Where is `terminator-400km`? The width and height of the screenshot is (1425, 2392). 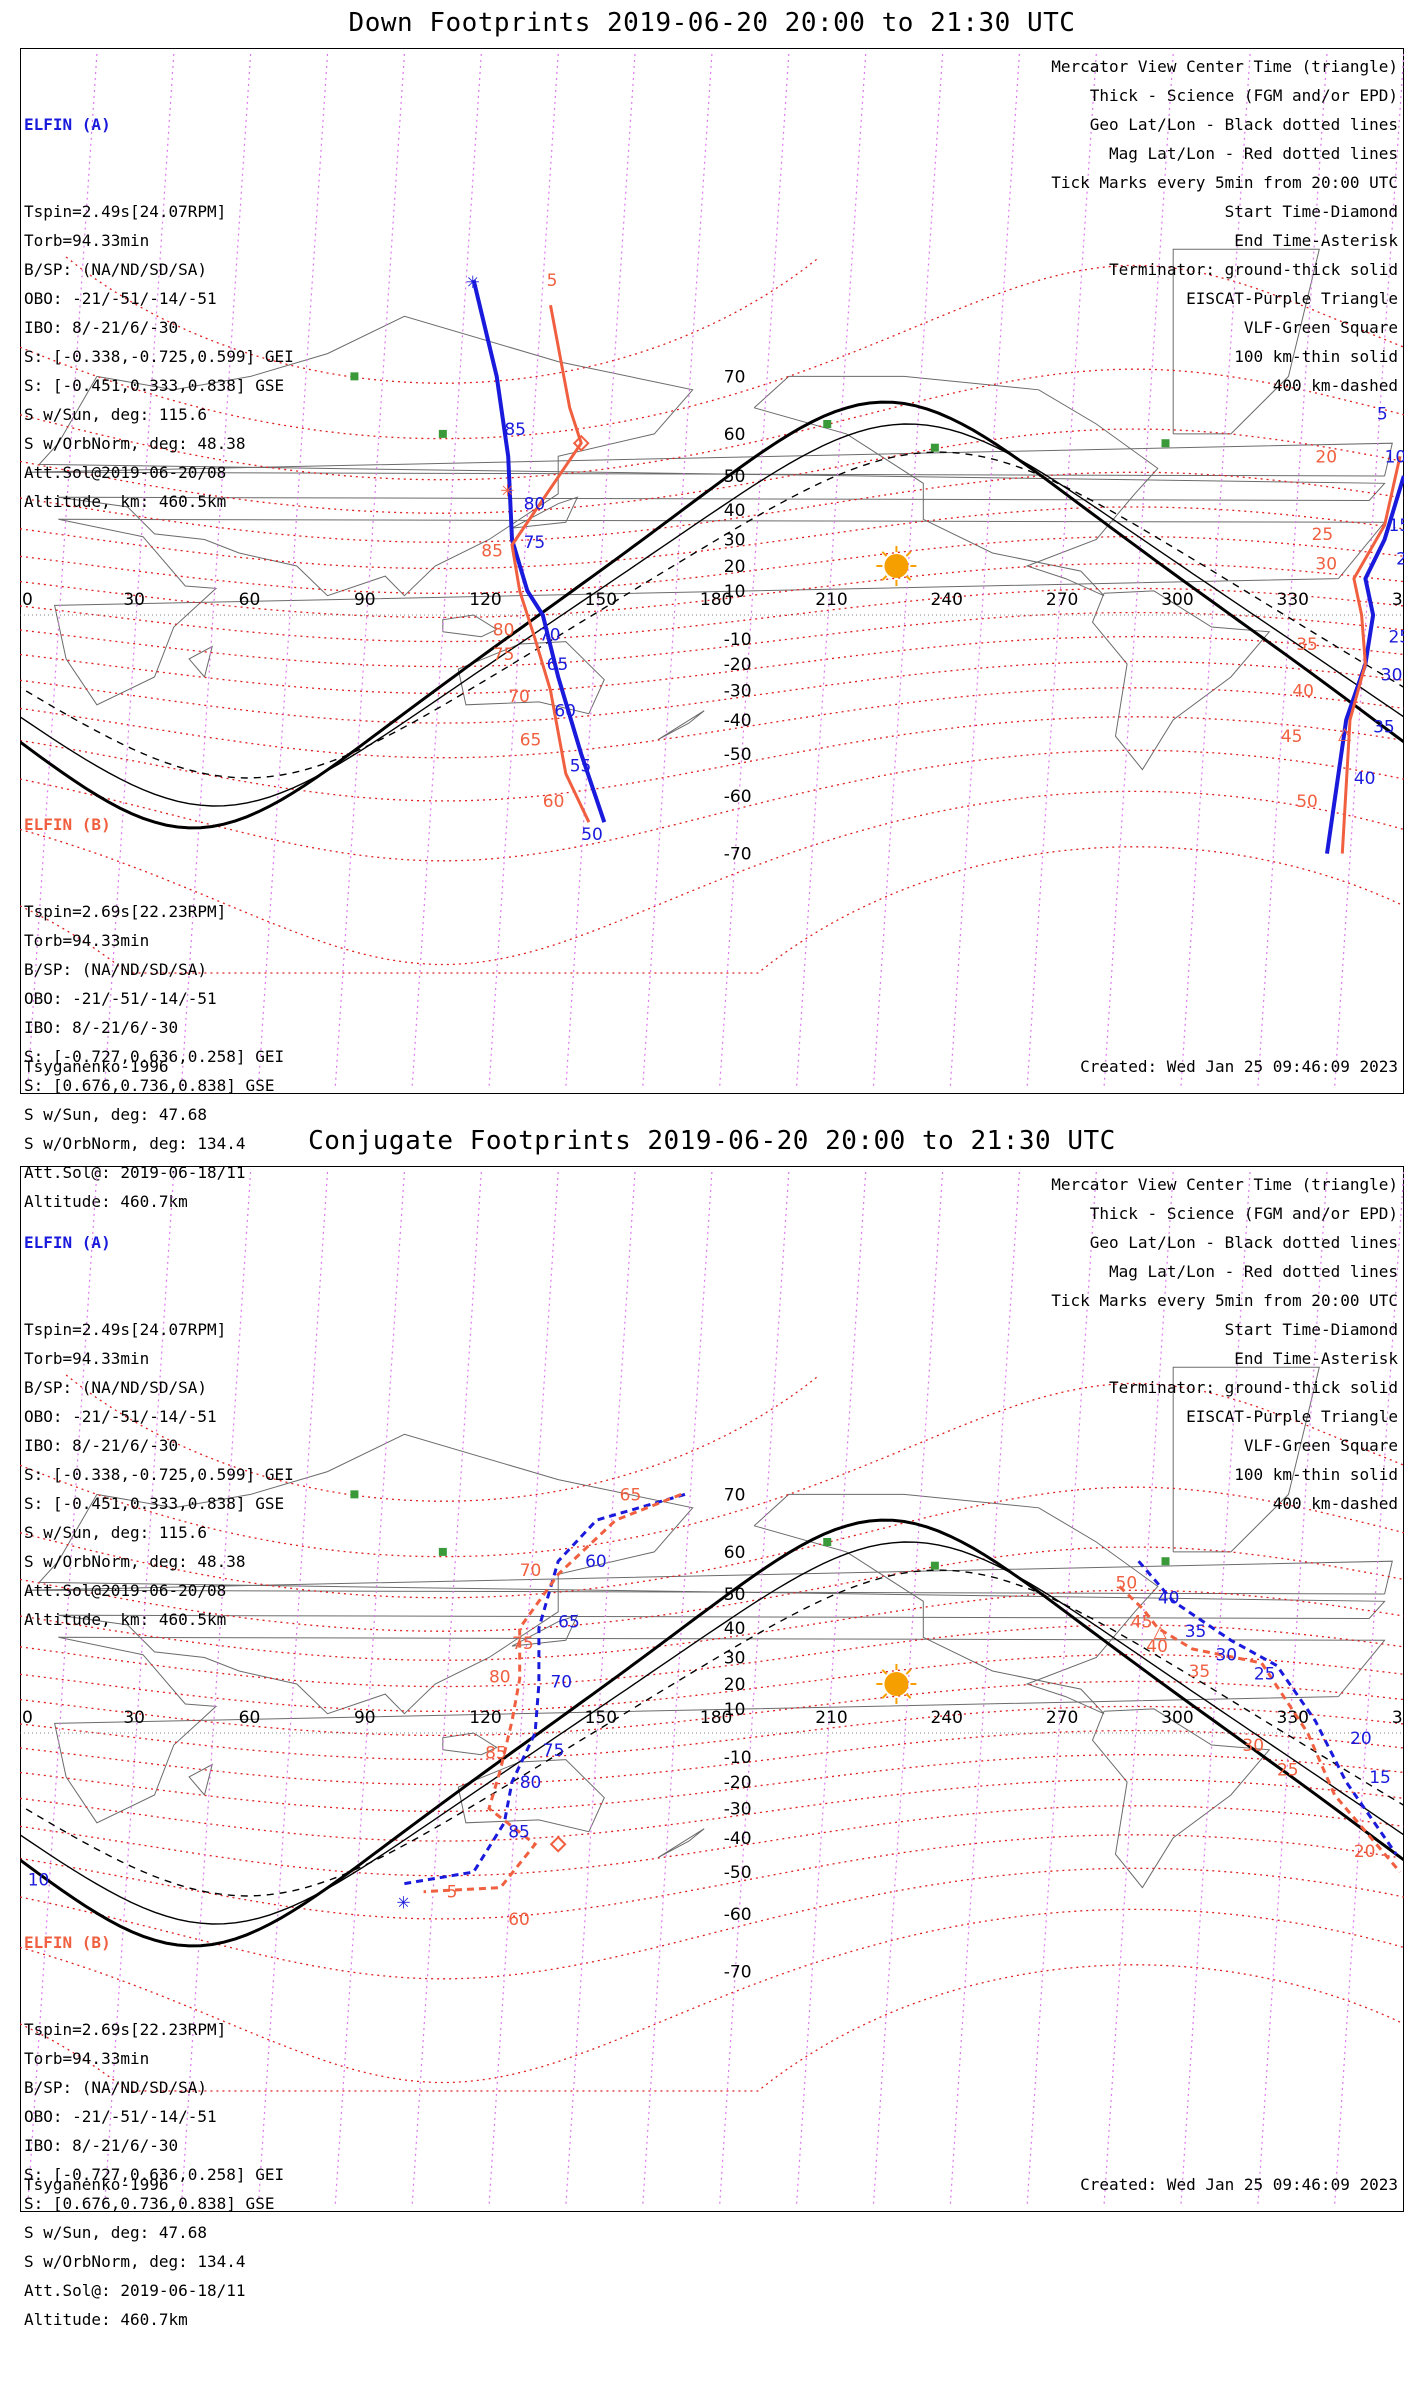
terminator-400km is located at coordinates (712, 615).